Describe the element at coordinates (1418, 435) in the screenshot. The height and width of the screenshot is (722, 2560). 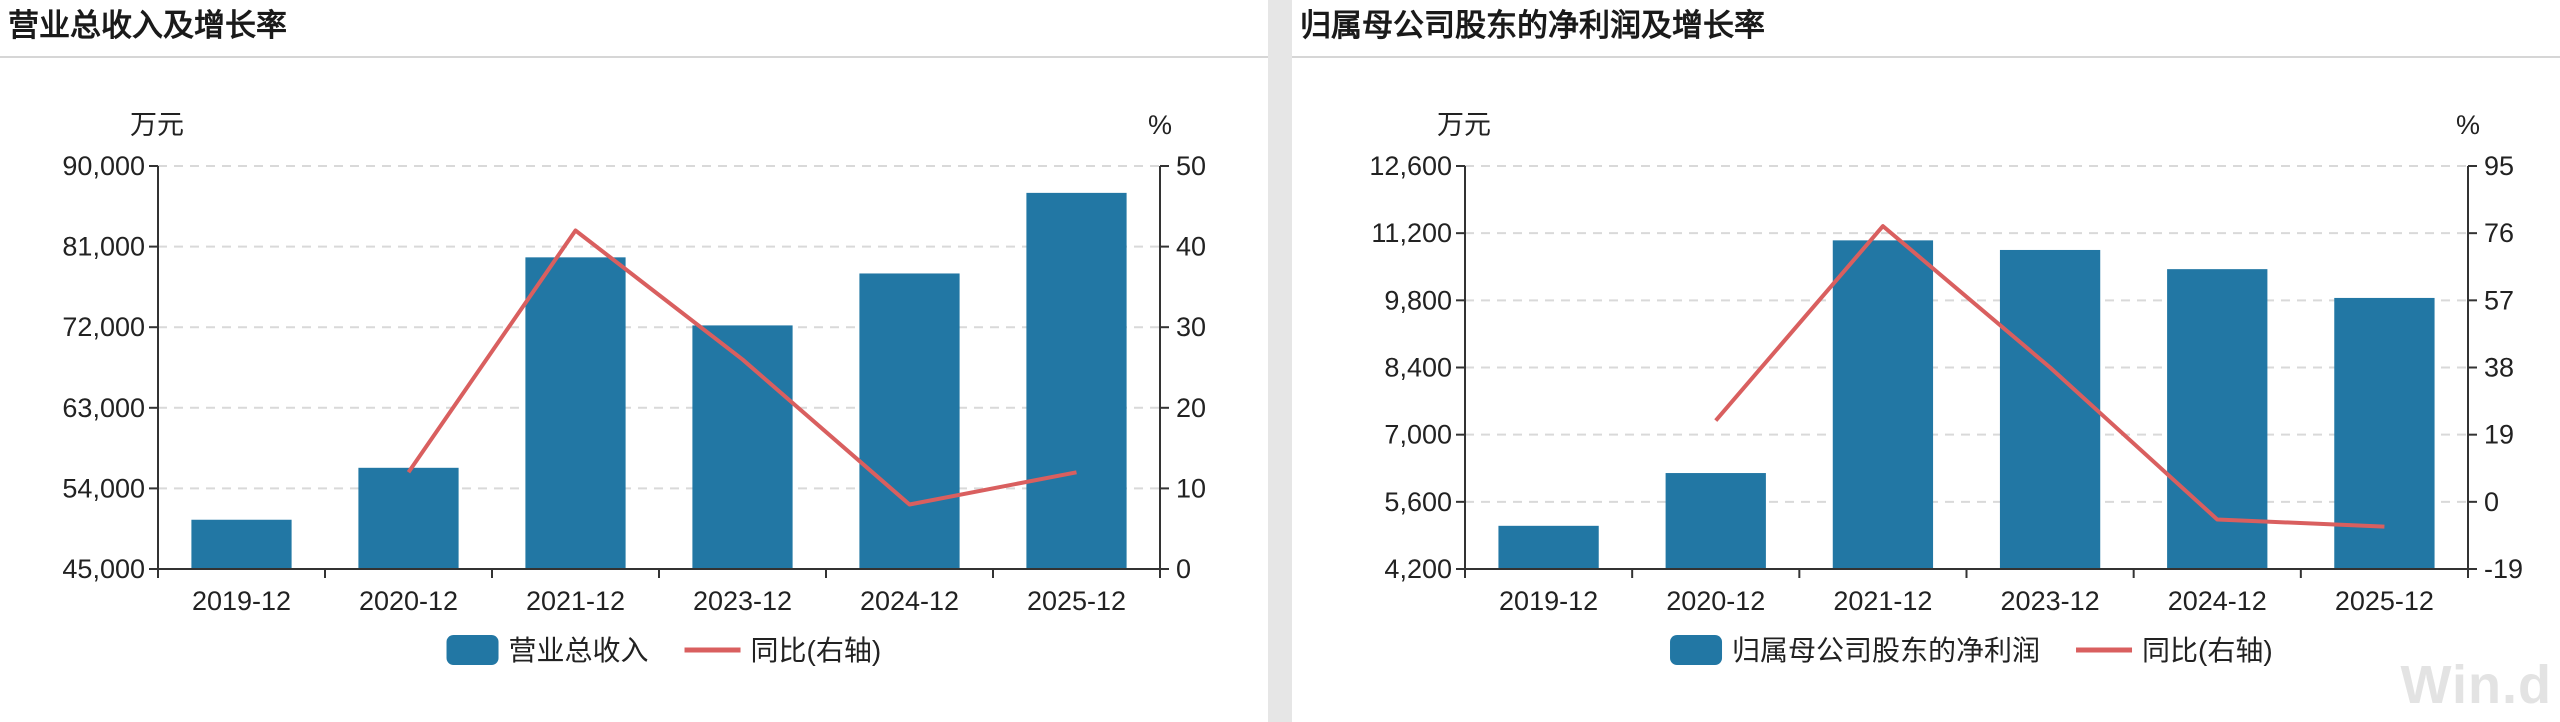
I see `left-tick-label: 7,000` at that location.